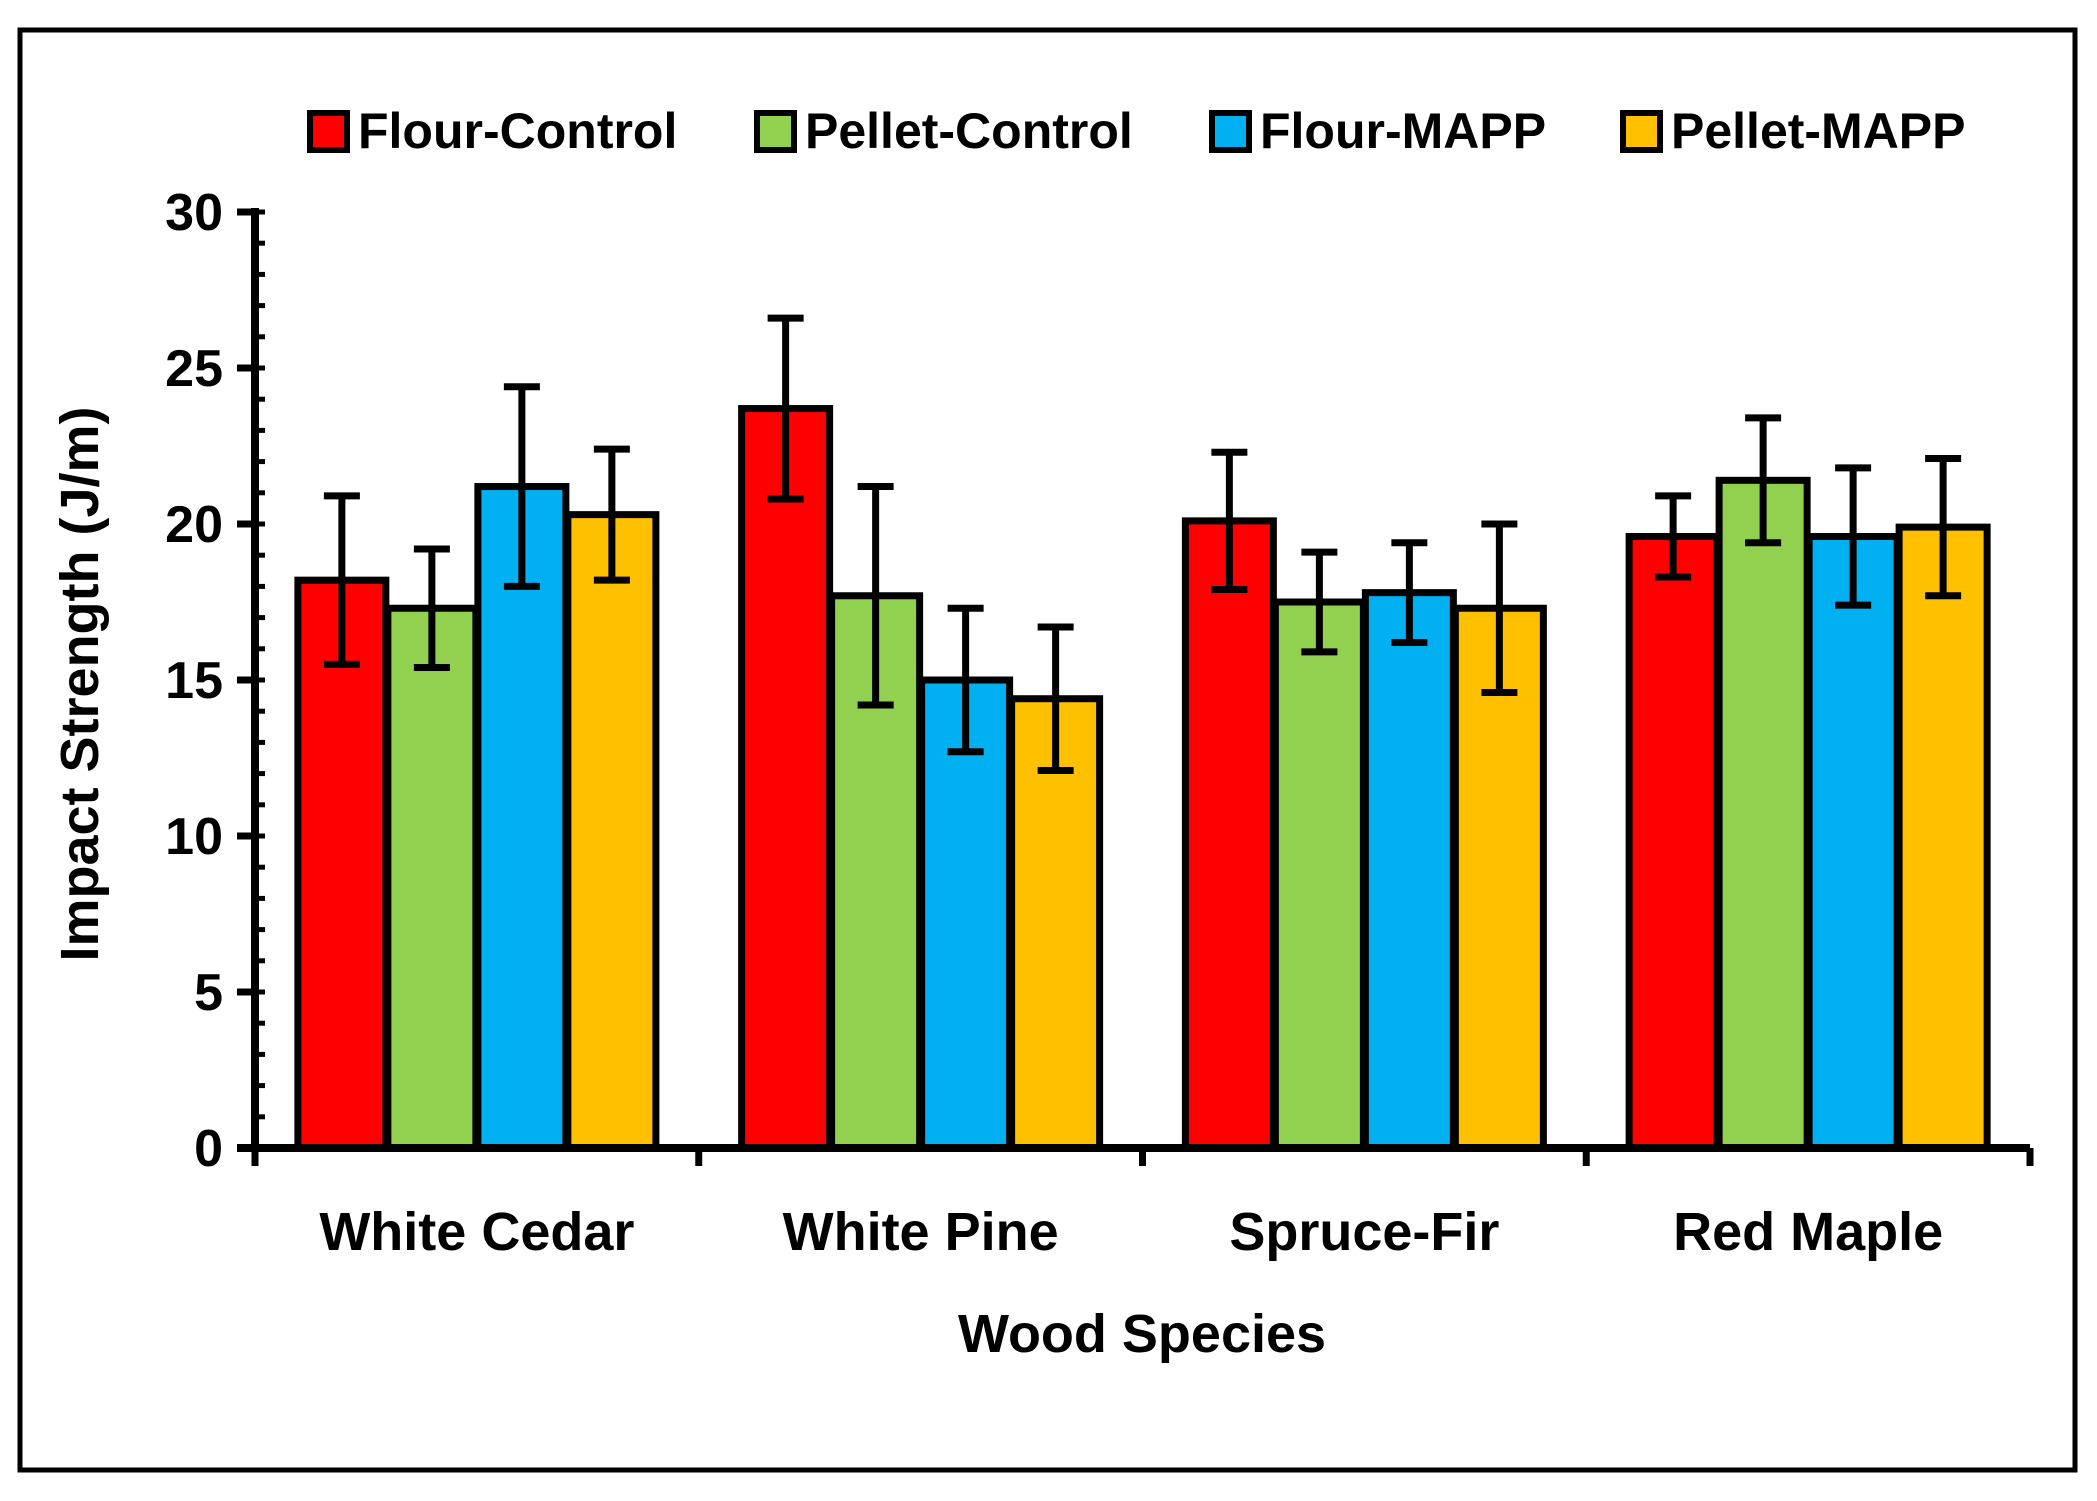  Describe the element at coordinates (208, 1149) in the screenshot. I see `y-tick-label: 0` at that location.